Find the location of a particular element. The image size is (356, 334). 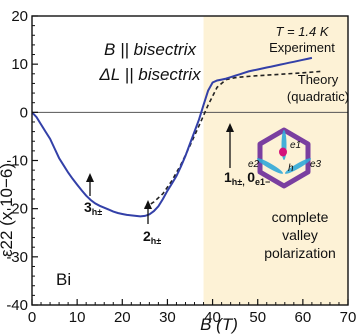

polarization-line3: polarization is located at coordinates (300, 253).